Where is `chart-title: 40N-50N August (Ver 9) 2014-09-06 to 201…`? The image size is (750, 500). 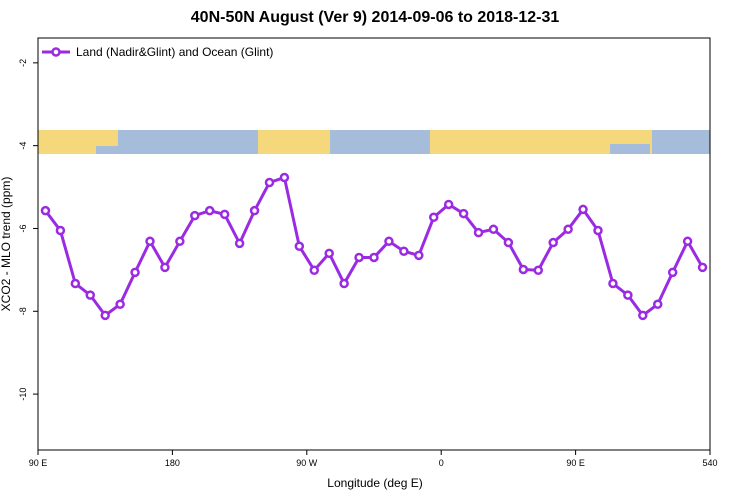 chart-title: 40N-50N August (Ver 9) 2014-09-06 to 201… is located at coordinates (375, 17).